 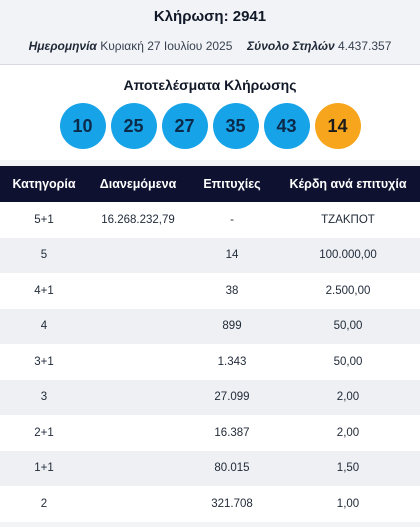 I want to click on results-title: Αποτελέσματα Κλήρωσης, so click(x=210, y=85).